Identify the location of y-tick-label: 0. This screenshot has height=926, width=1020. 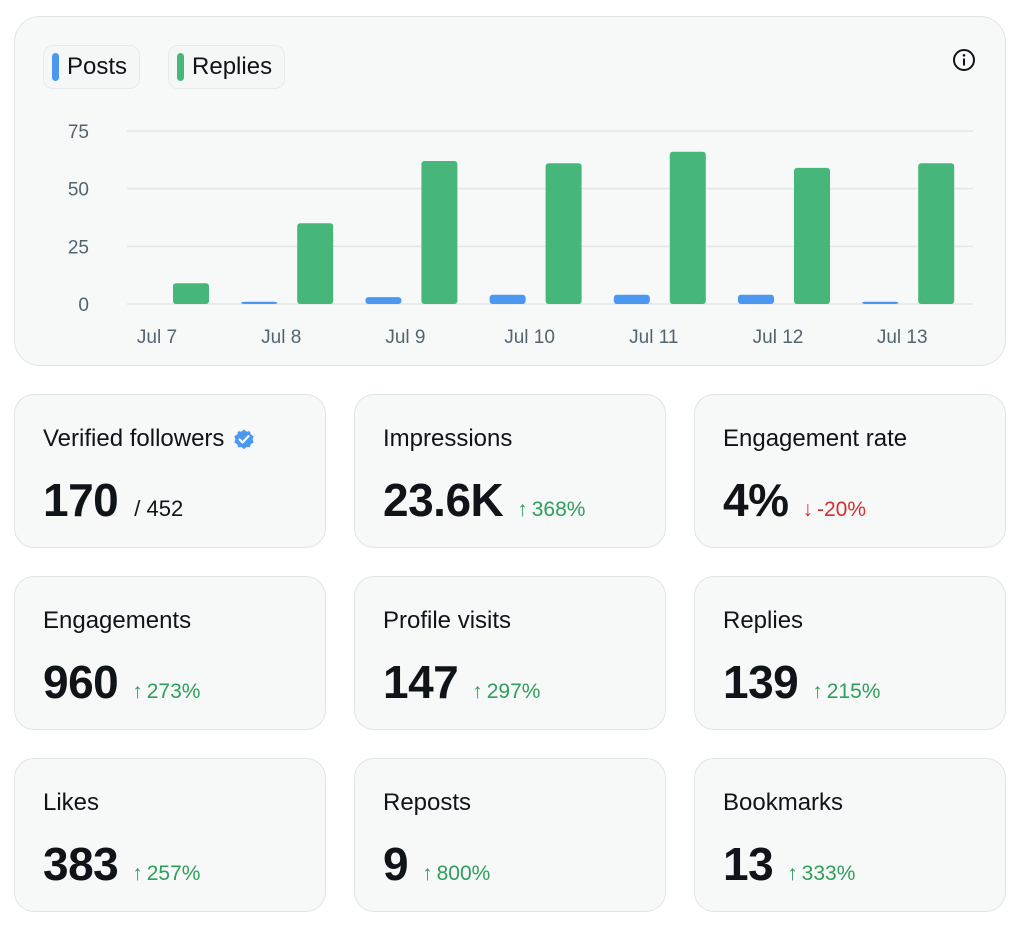
(83, 305).